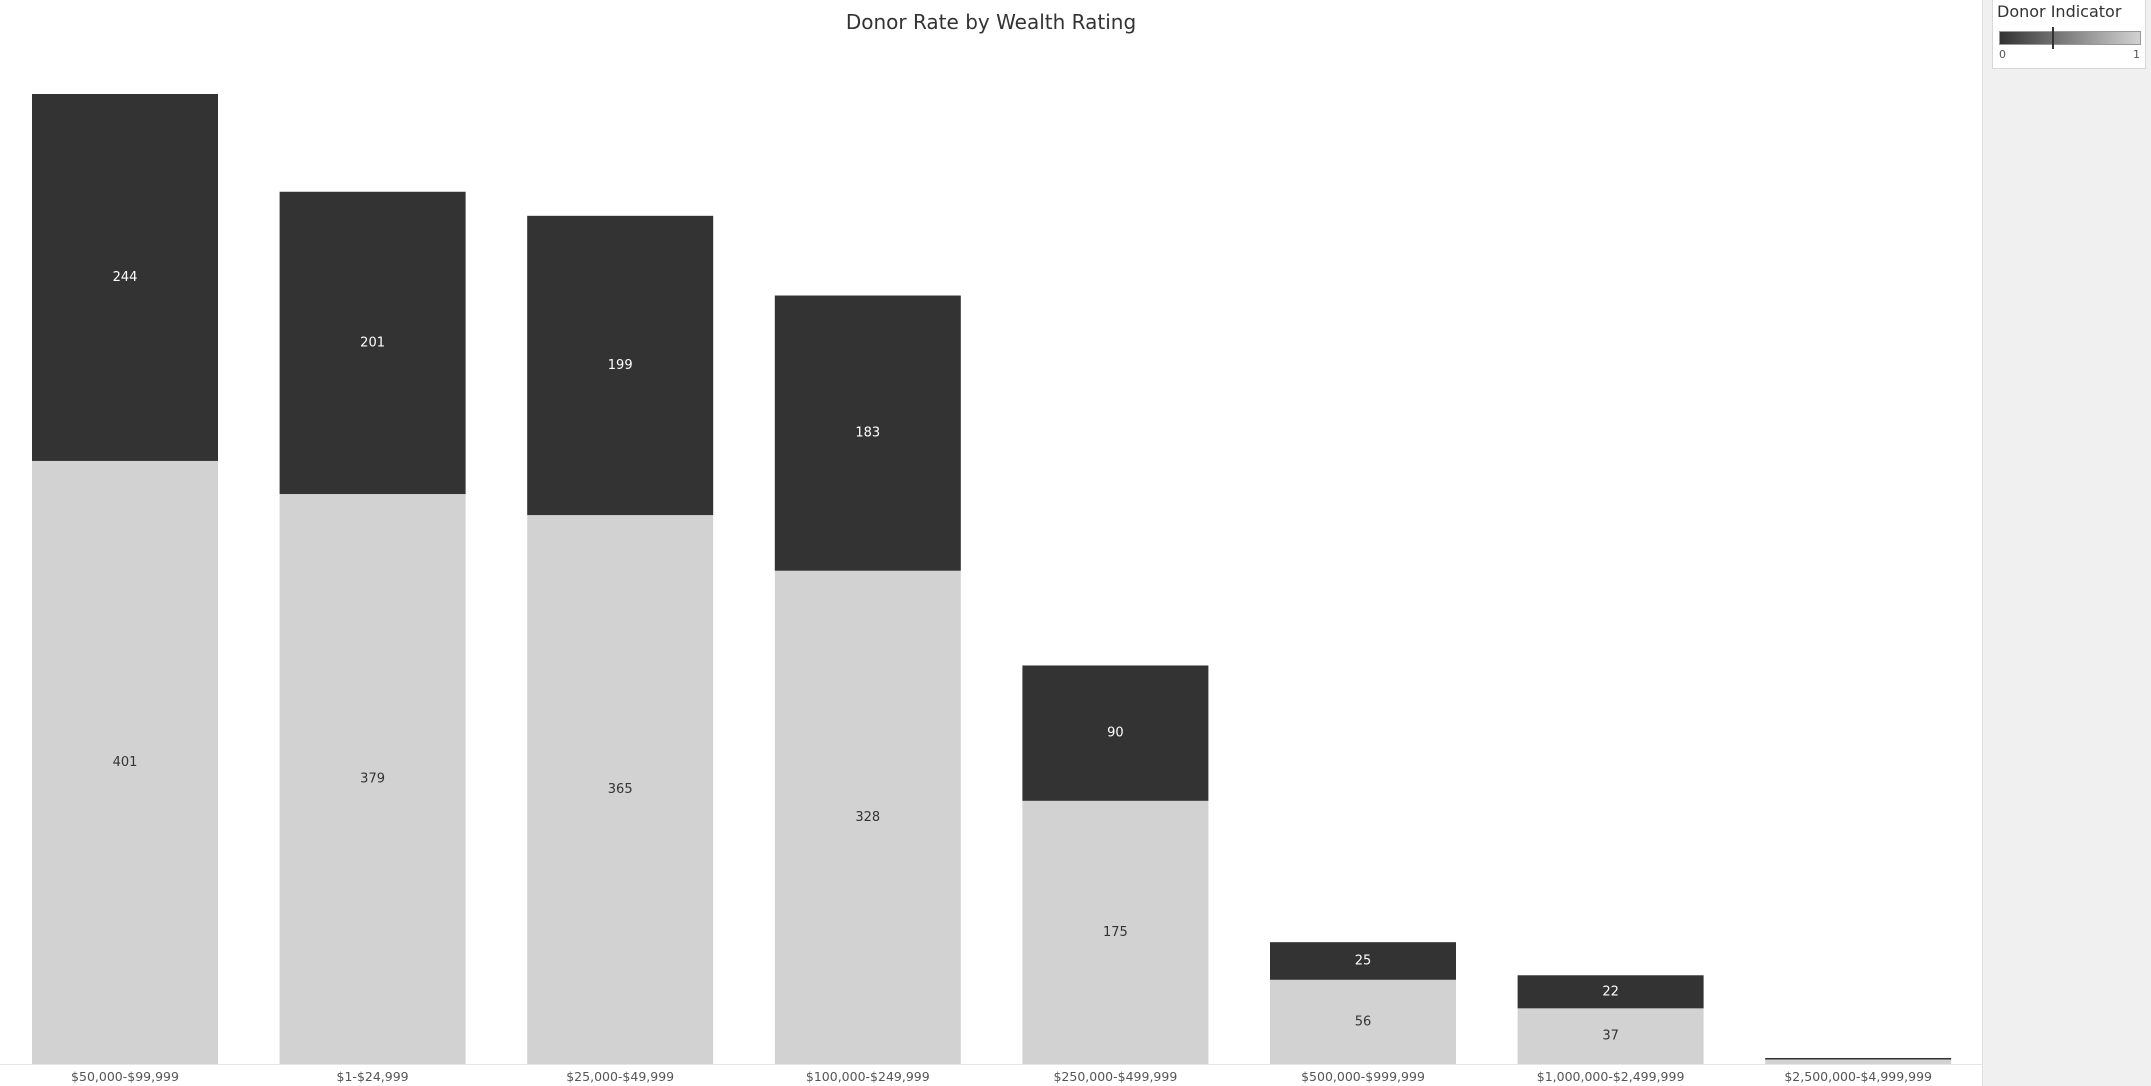  I want to click on legend-max-label: 1, so click(2136, 54).